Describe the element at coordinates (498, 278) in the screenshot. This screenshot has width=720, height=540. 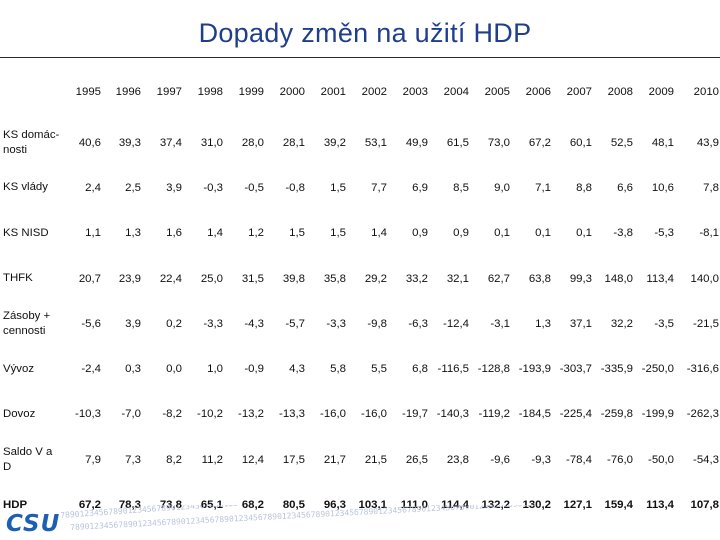
I see `table-cell: 62,7` at that location.